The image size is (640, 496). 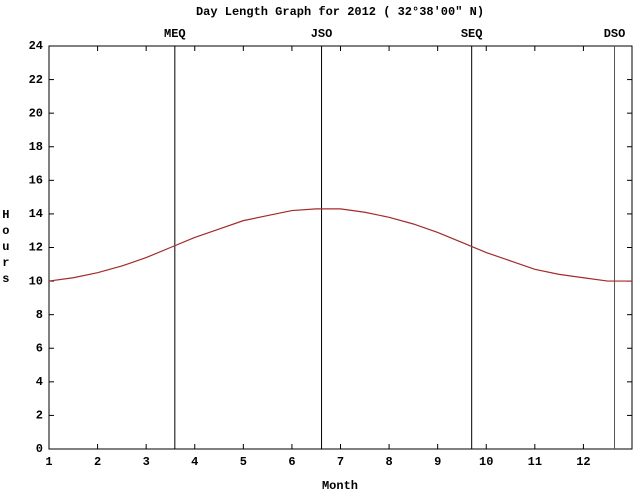 What do you see at coordinates (340, 486) in the screenshot?
I see `x-axis-label: Month` at bounding box center [340, 486].